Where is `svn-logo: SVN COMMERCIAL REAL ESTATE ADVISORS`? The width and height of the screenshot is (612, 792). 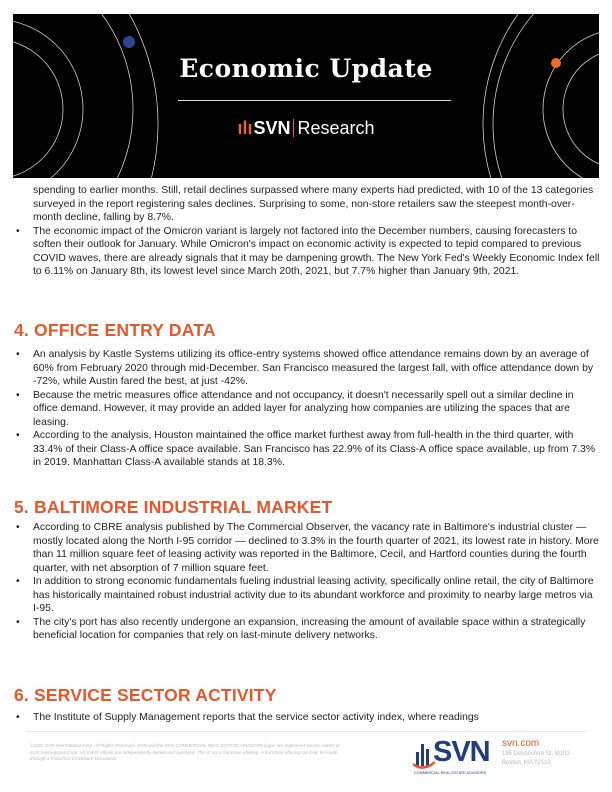 svn-logo: SVN COMMERCIAL REAL ESTATE ADVISORS is located at coordinates (453, 757).